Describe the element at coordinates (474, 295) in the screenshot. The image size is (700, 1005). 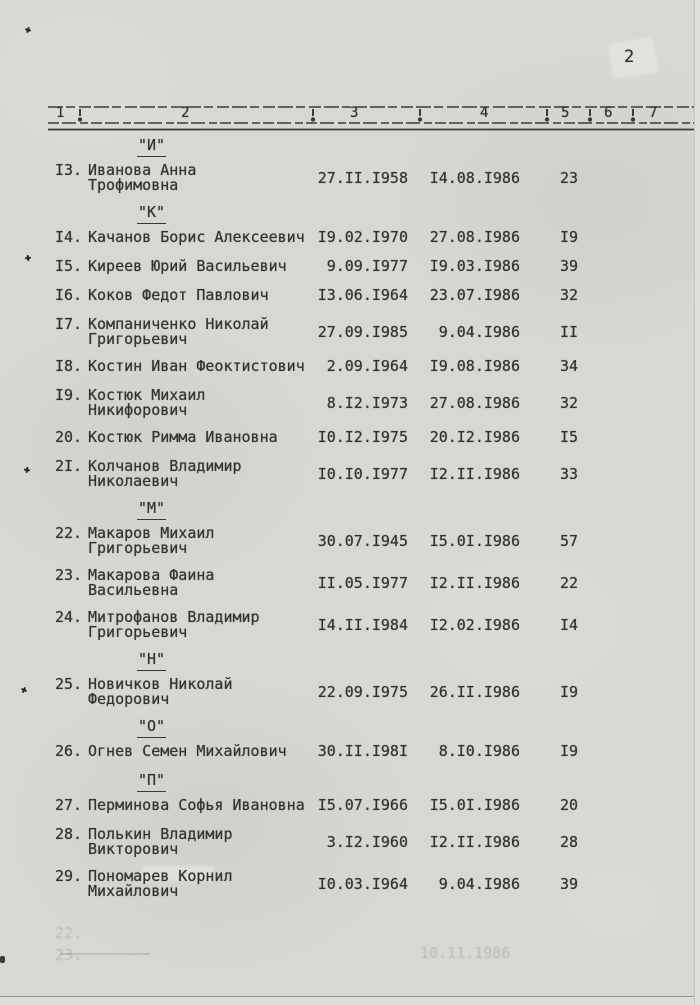
I see `entry-second-date: 23.07.I986` at that location.